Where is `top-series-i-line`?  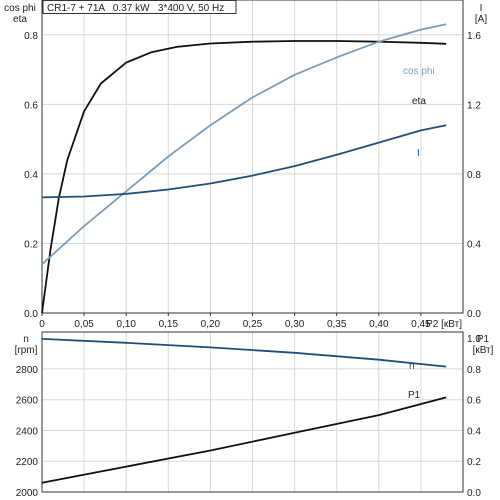 top-series-i-line is located at coordinates (244, 161).